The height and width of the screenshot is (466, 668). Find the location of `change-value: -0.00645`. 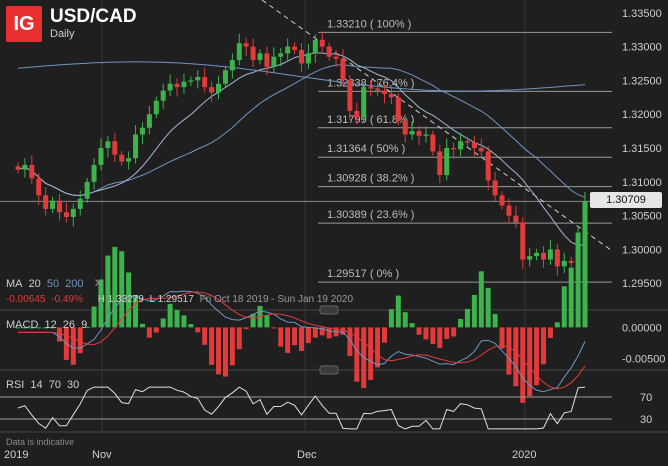

change-value: -0.00645 is located at coordinates (26, 299).